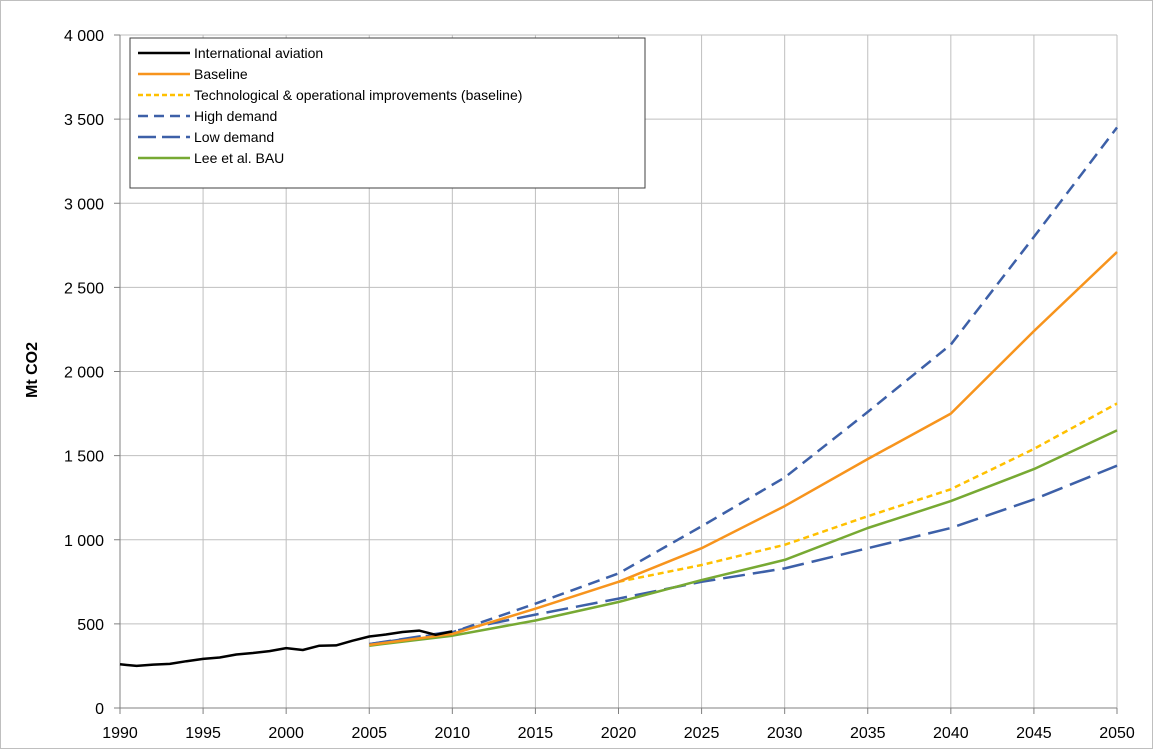  Describe the element at coordinates (1117, 733) in the screenshot. I see `x-tick-label: 2050` at that location.